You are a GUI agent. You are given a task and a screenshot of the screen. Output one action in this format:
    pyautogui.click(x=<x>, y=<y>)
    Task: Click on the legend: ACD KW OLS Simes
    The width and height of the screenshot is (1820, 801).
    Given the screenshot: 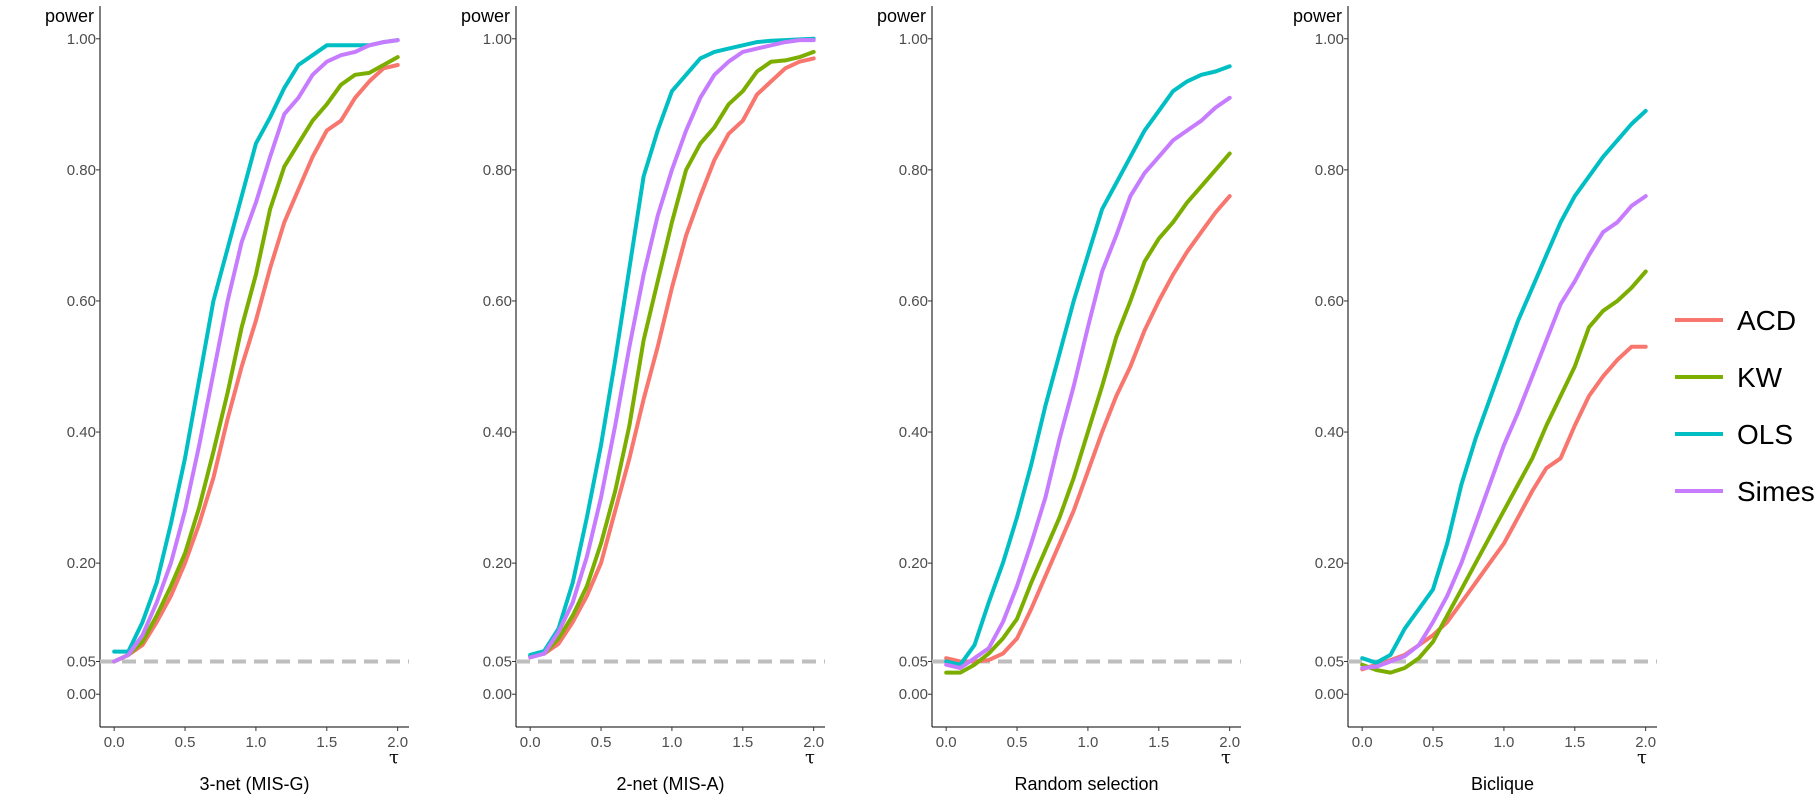 What is the action you would take?
    pyautogui.click(x=1745, y=406)
    